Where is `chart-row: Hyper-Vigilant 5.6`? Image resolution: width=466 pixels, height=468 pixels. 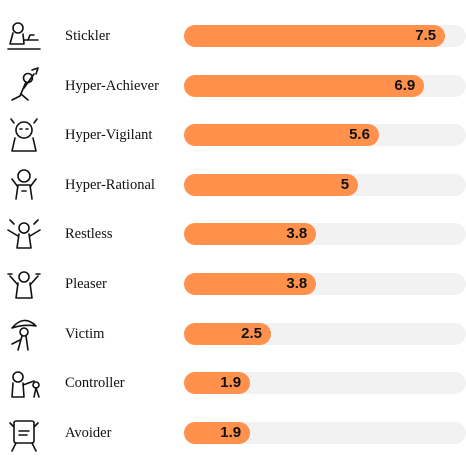 chart-row: Hyper-Vigilant 5.6 is located at coordinates (233, 135).